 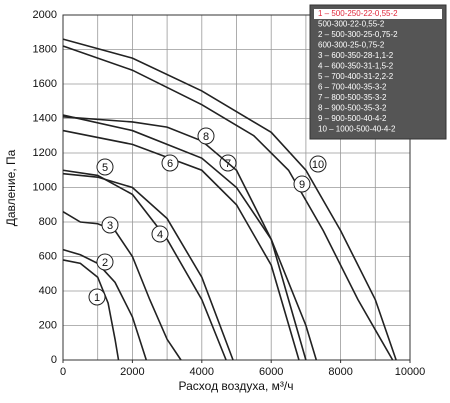 What do you see at coordinates (202, 372) in the screenshot?
I see `x-tick-label: 4000` at bounding box center [202, 372].